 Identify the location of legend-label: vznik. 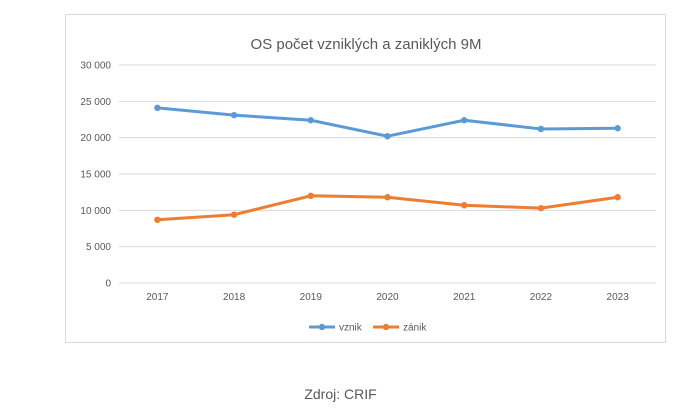
(351, 328).